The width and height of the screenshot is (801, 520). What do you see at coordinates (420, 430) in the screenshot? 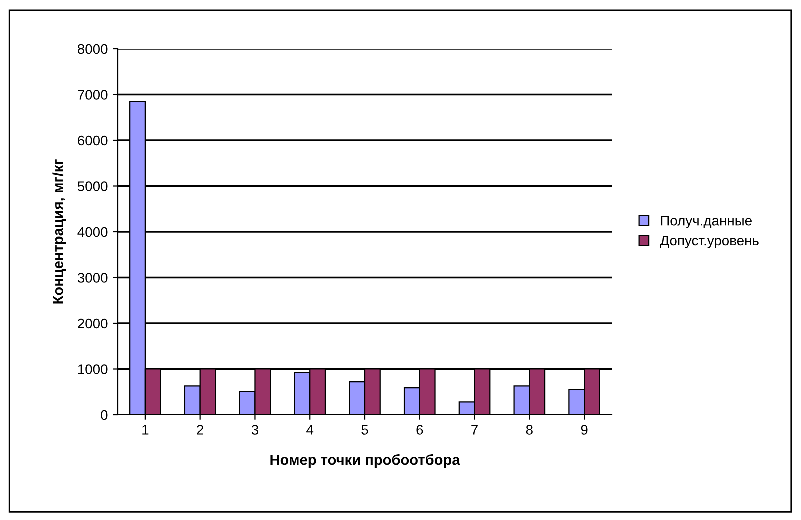
I see `x-tick-label: 6` at bounding box center [420, 430].